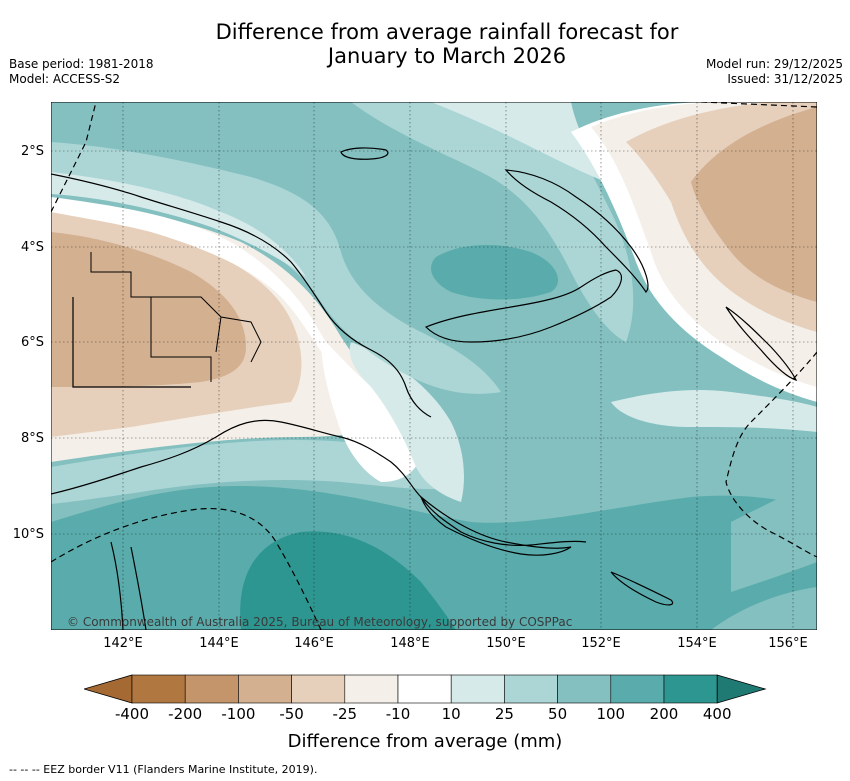 This screenshot has height=781, width=850. What do you see at coordinates (518, 142) in the screenshot?
I see `band-10-25-northcentral` at bounding box center [518, 142].